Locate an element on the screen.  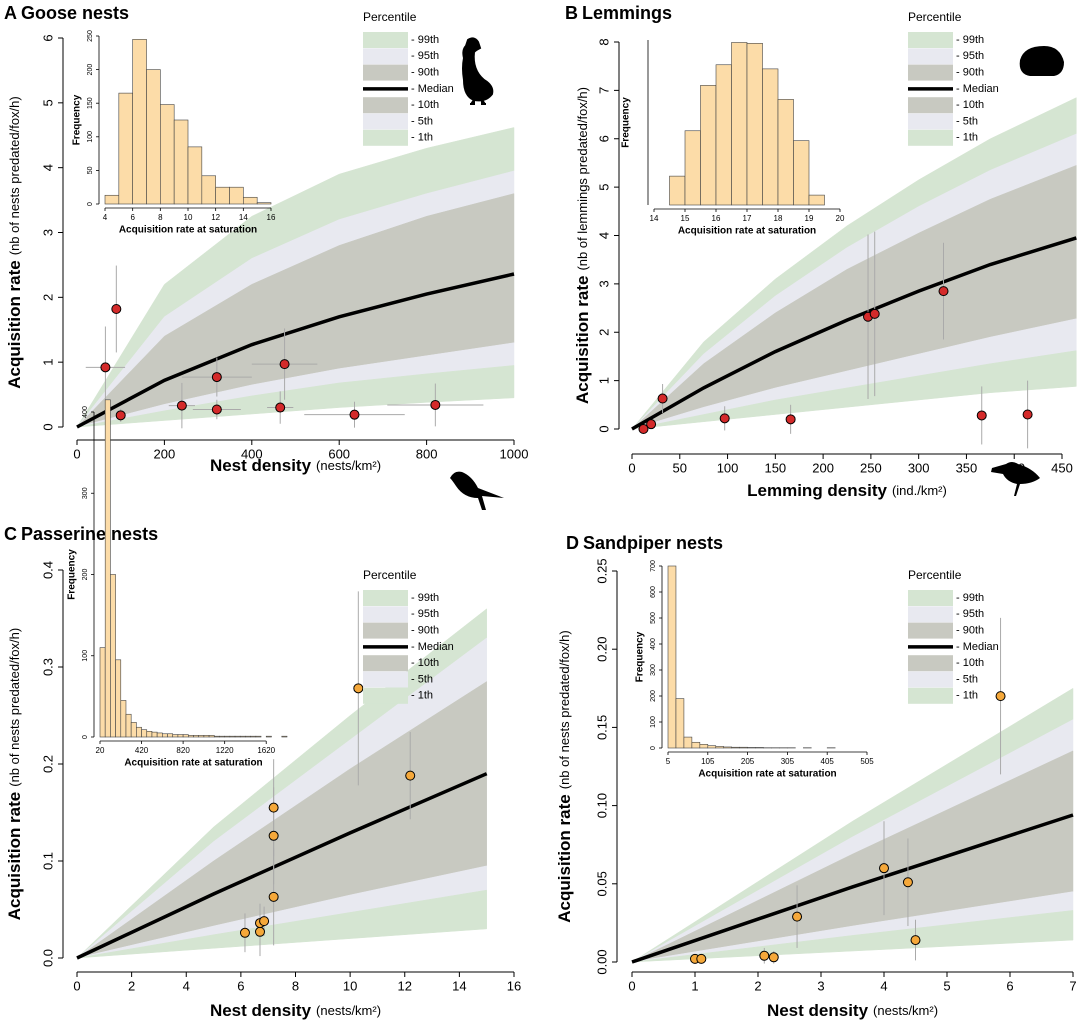
x-label-main: Nest density is located at coordinates (818, 1010).